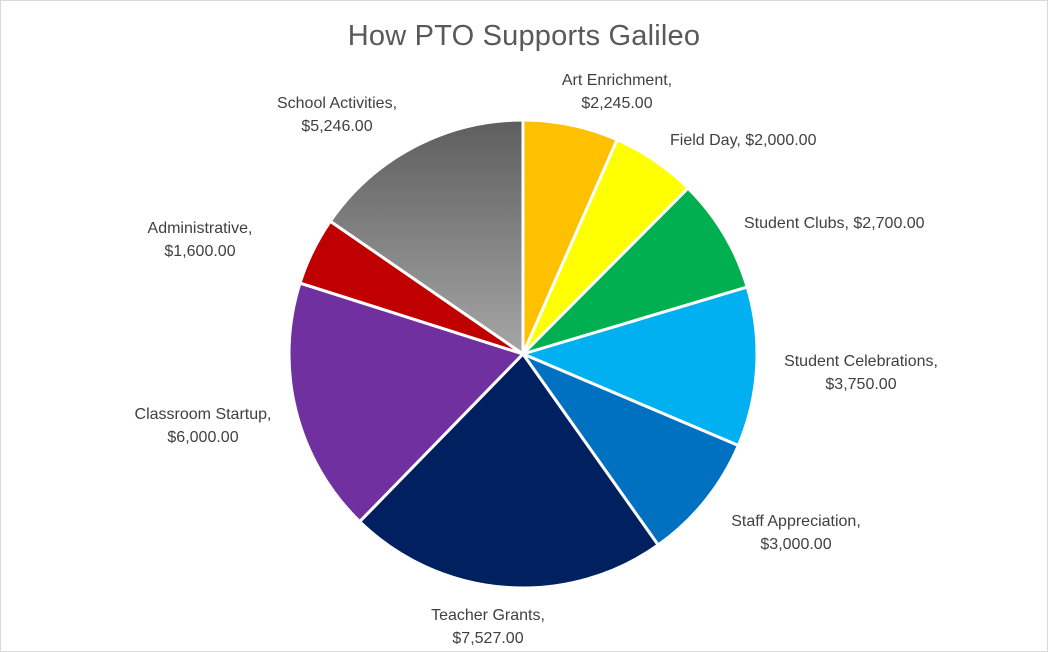 The image size is (1048, 652). What do you see at coordinates (617, 92) in the screenshot?
I see `data-label-art-enrichment: Art Enrichment, $2,245.00` at bounding box center [617, 92].